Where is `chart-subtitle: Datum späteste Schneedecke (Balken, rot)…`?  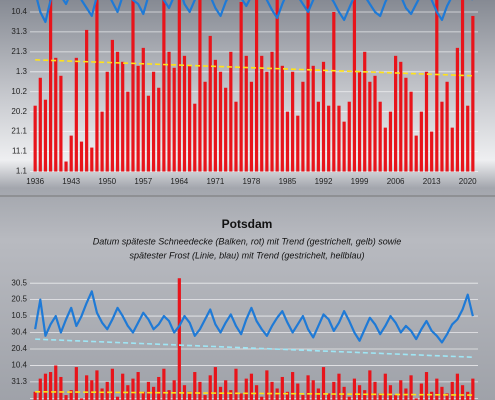 chart-subtitle: Datum späteste Schneedecke (Balken, rot)… is located at coordinates (247, 241).